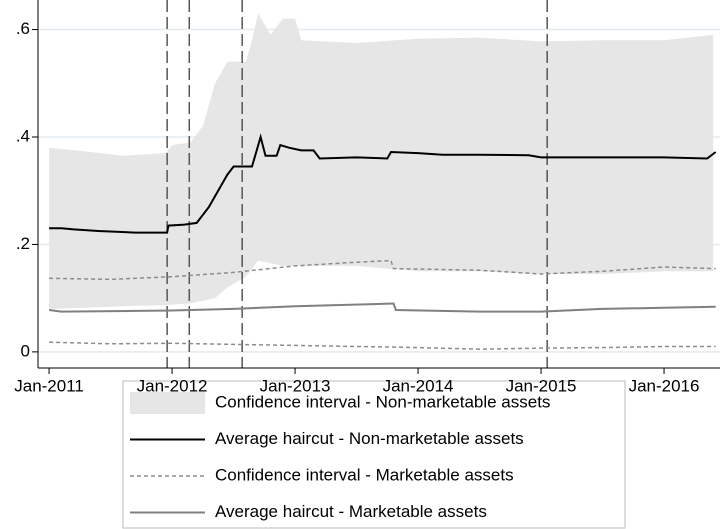 The height and width of the screenshot is (529, 727). Describe the element at coordinates (541, 385) in the screenshot. I see `x-tick-label: Jan-2015` at that location.